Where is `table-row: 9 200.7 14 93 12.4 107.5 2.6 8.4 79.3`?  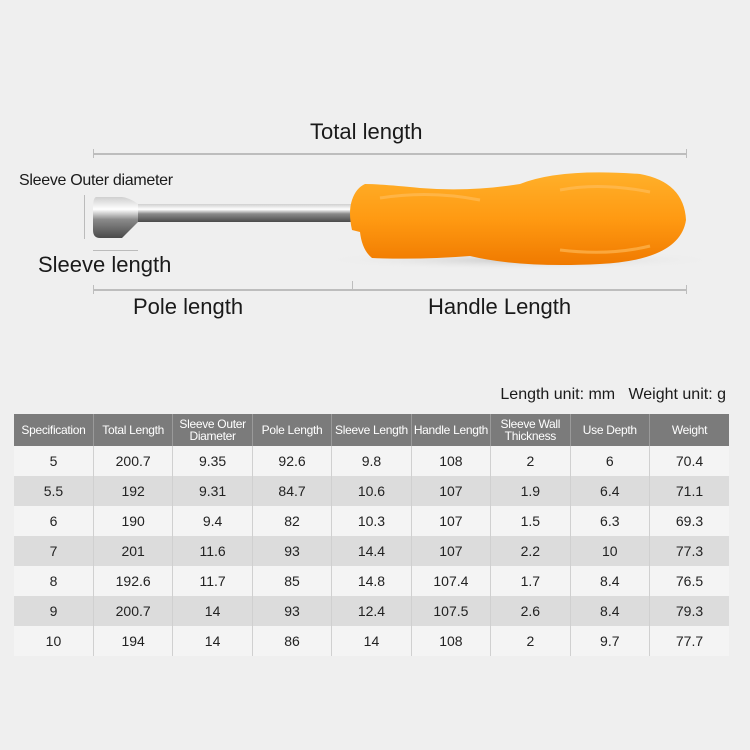 table-row: 9 200.7 14 93 12.4 107.5 2.6 8.4 79.3 is located at coordinates (371, 611).